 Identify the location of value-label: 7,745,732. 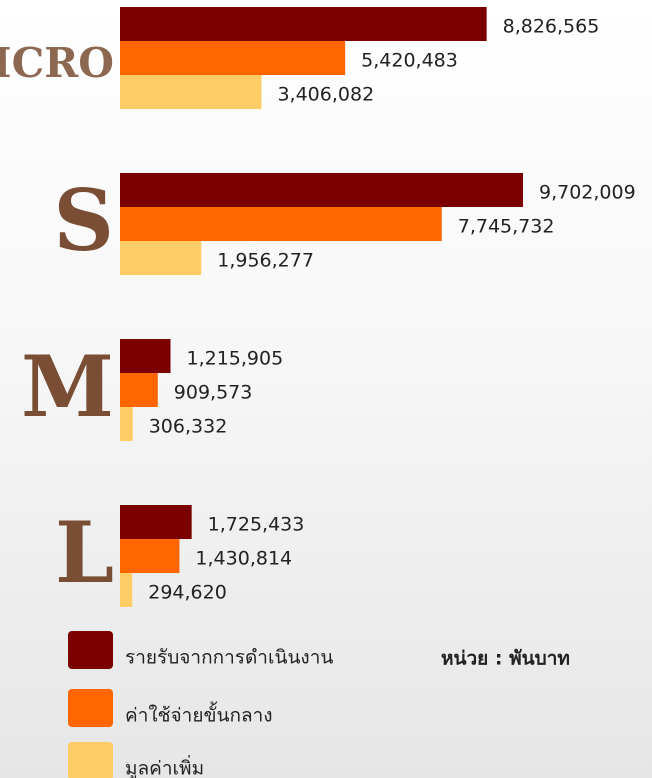
(506, 227).